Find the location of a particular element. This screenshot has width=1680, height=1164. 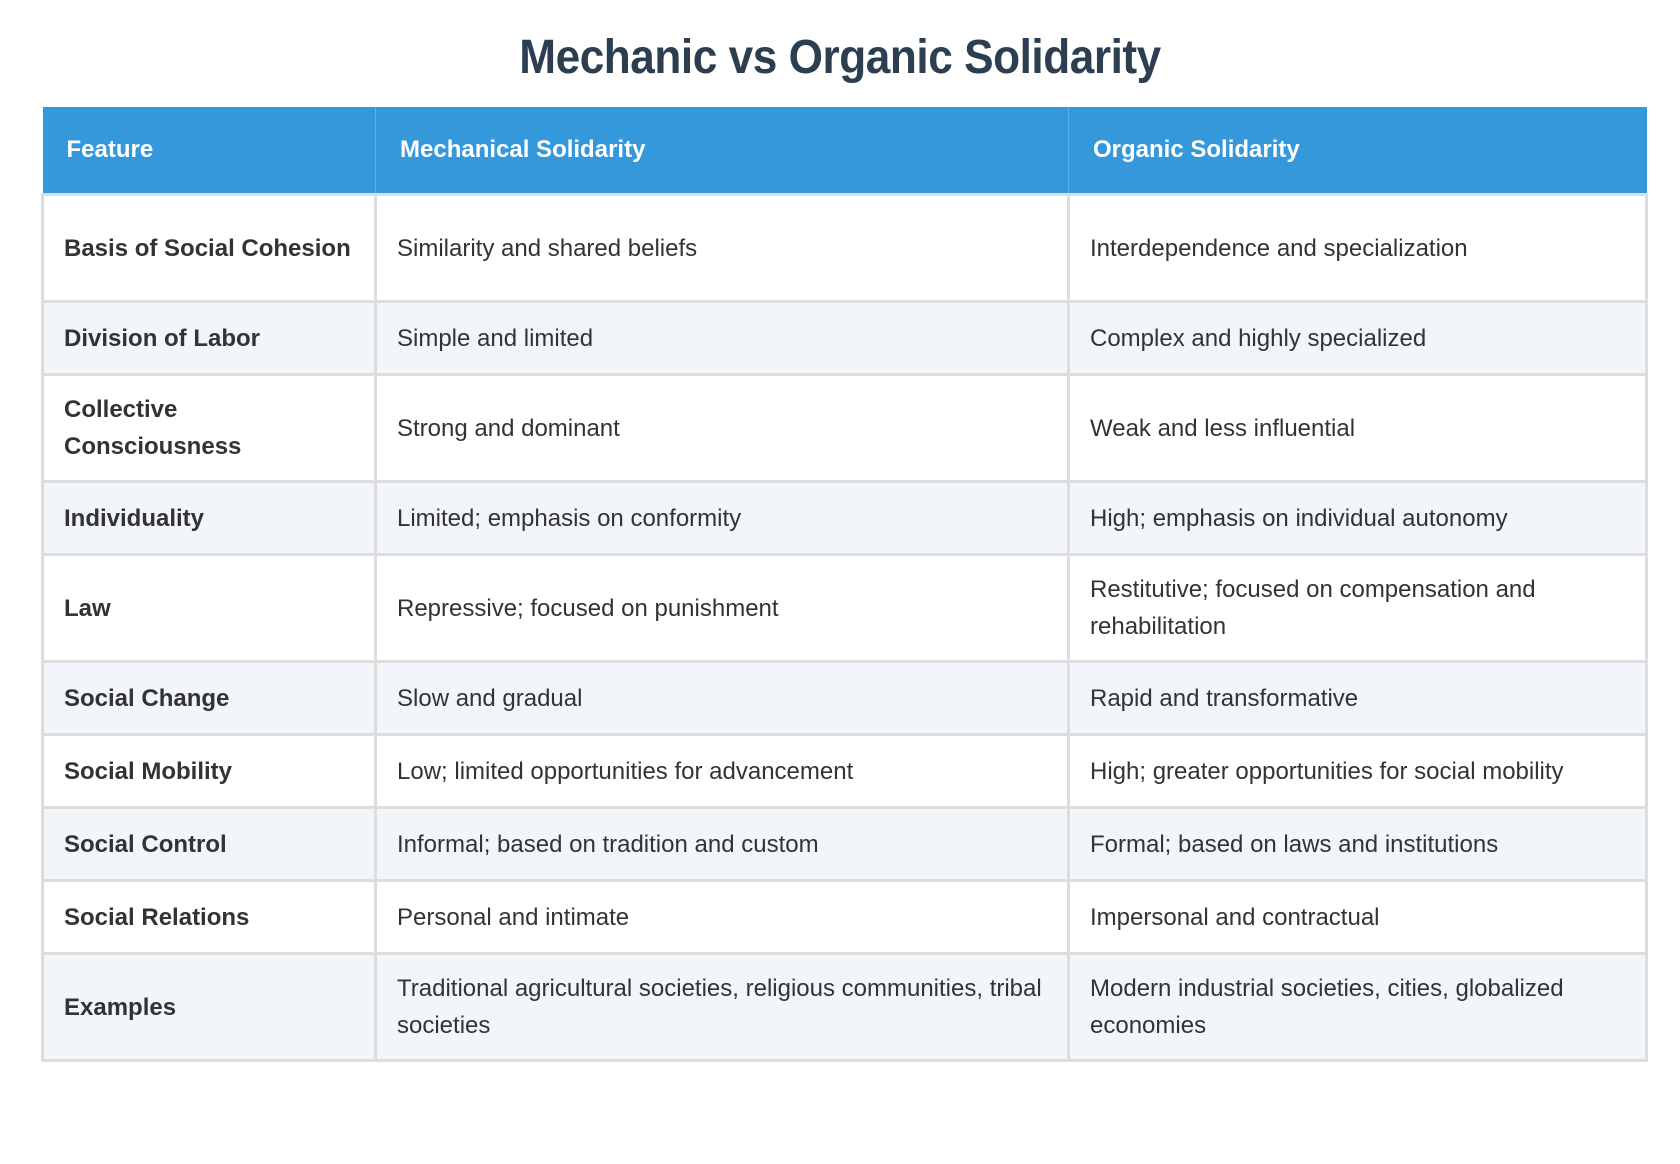

organic-cell: High; emphasis on individual autonomy is located at coordinates (1357, 518).